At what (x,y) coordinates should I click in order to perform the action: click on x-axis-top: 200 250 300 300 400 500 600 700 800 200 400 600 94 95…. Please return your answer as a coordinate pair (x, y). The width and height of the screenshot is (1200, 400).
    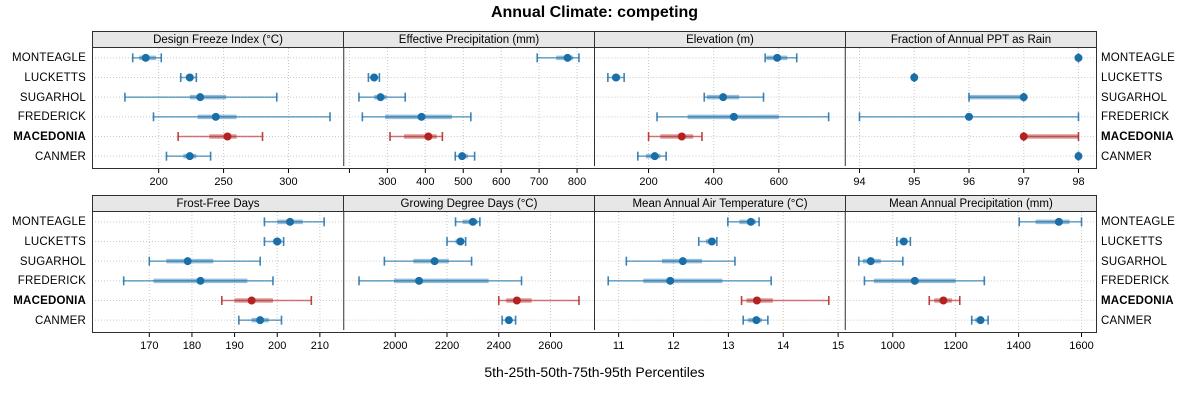
    Looking at the image, I should click on (594, 181).